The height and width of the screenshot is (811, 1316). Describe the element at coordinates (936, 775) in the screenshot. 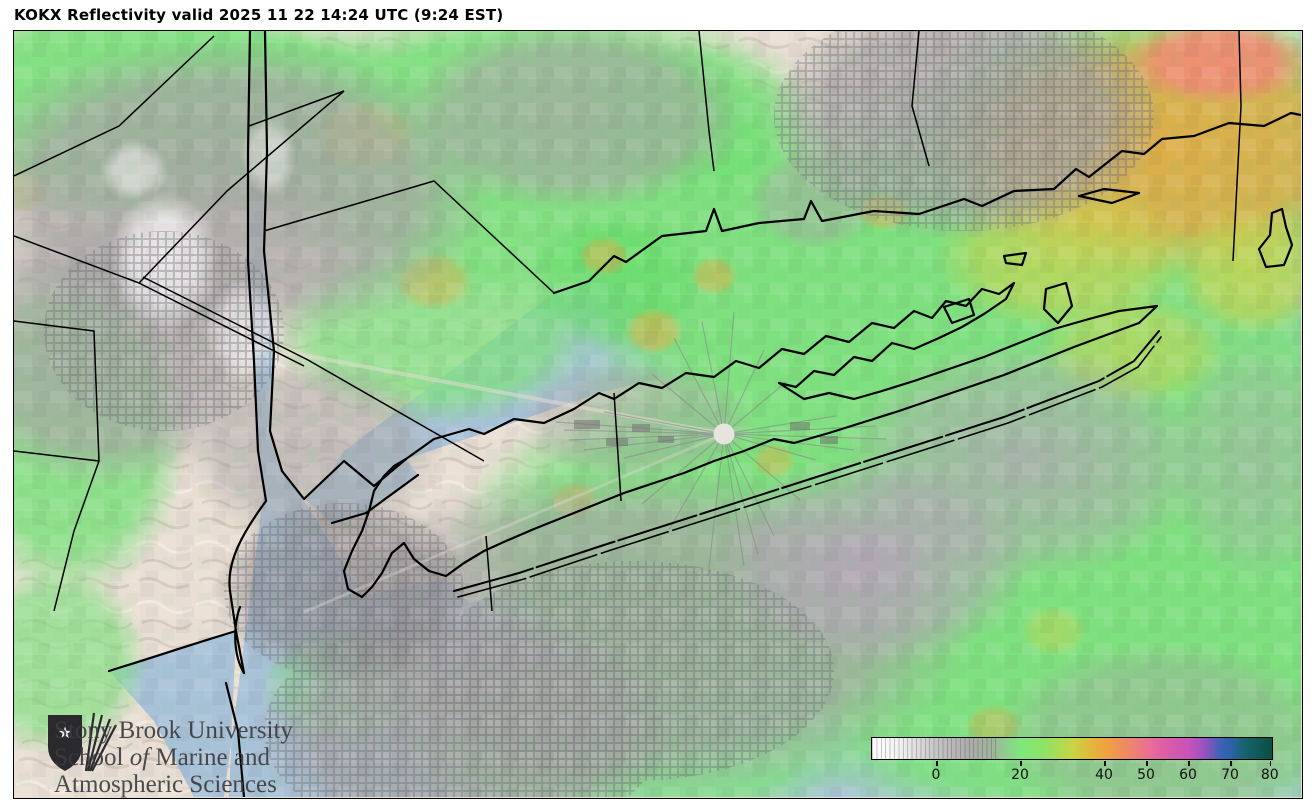

I see `colorbar-tick-label: 0` at that location.